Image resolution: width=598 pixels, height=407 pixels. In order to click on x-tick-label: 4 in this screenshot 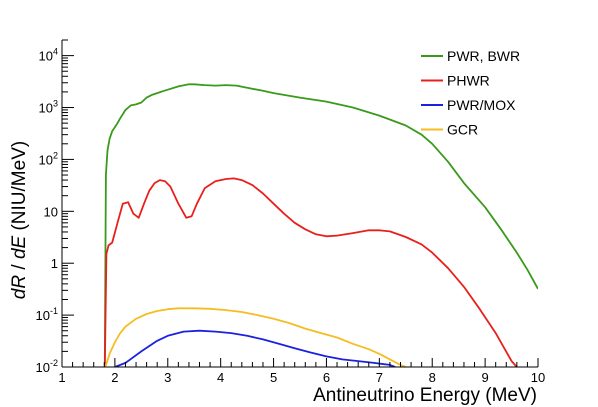, I will do `click(220, 377)`.